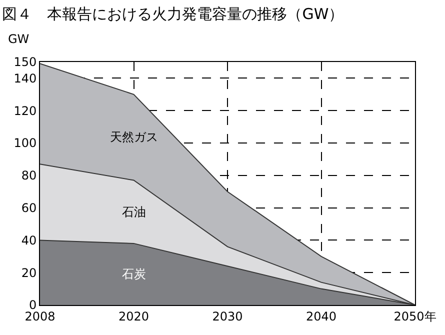  Describe the element at coordinates (134, 316) in the screenshot. I see `x-tick-label: 2020` at that location.